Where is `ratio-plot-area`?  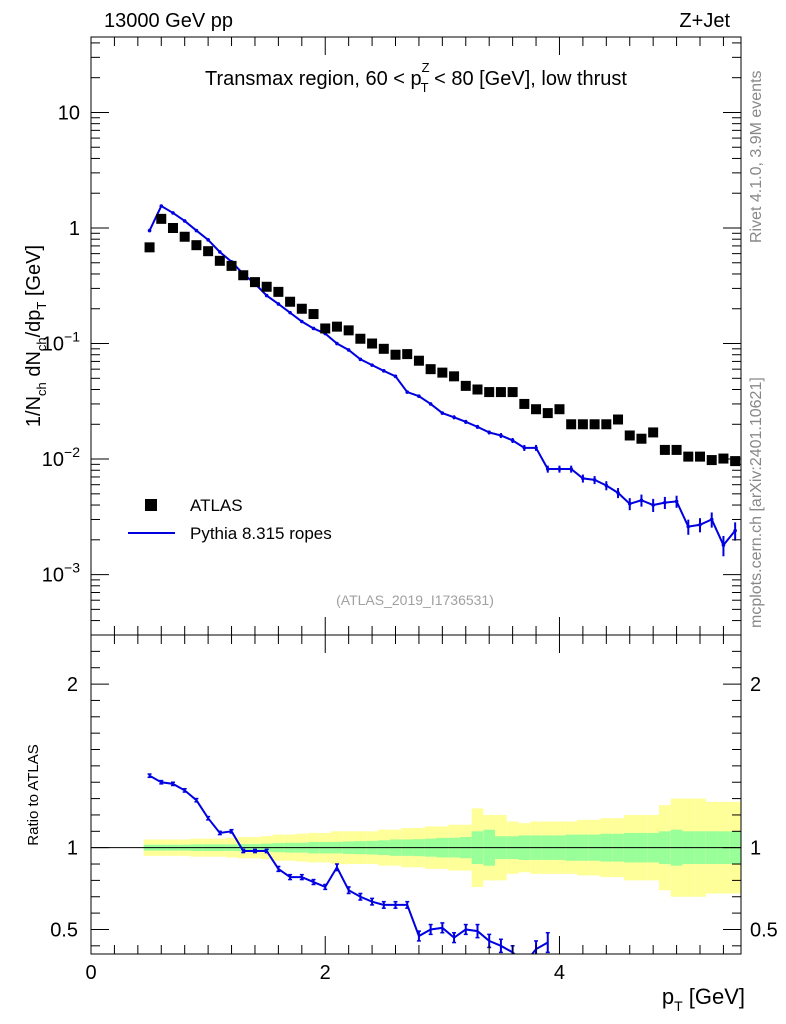
ratio-plot-area is located at coordinates (416, 863).